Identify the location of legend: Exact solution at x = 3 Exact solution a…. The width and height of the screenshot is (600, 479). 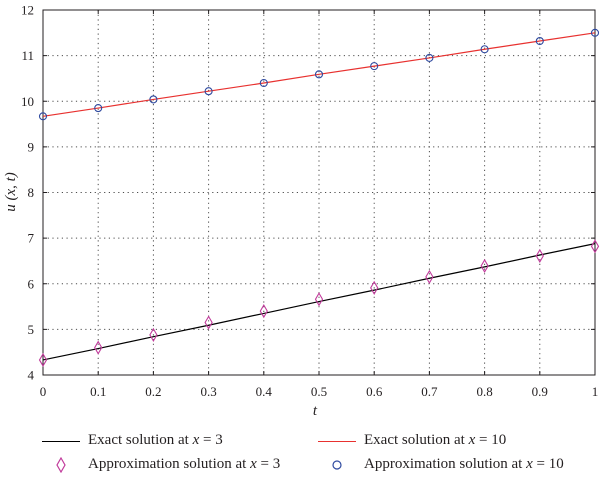
(300, 451).